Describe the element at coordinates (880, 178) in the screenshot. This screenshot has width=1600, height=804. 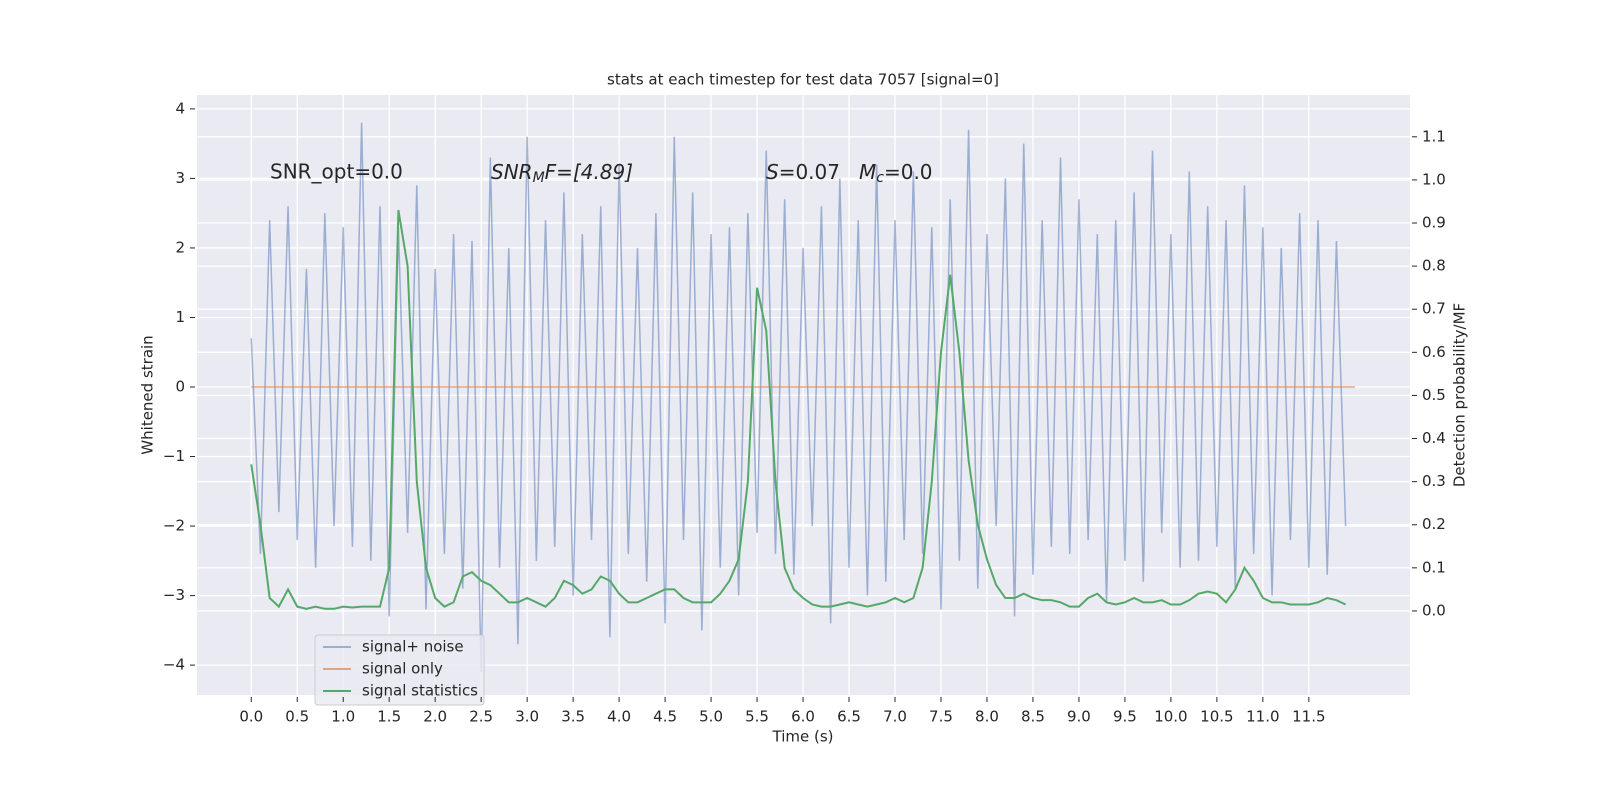
I see `annotation-part: c` at that location.